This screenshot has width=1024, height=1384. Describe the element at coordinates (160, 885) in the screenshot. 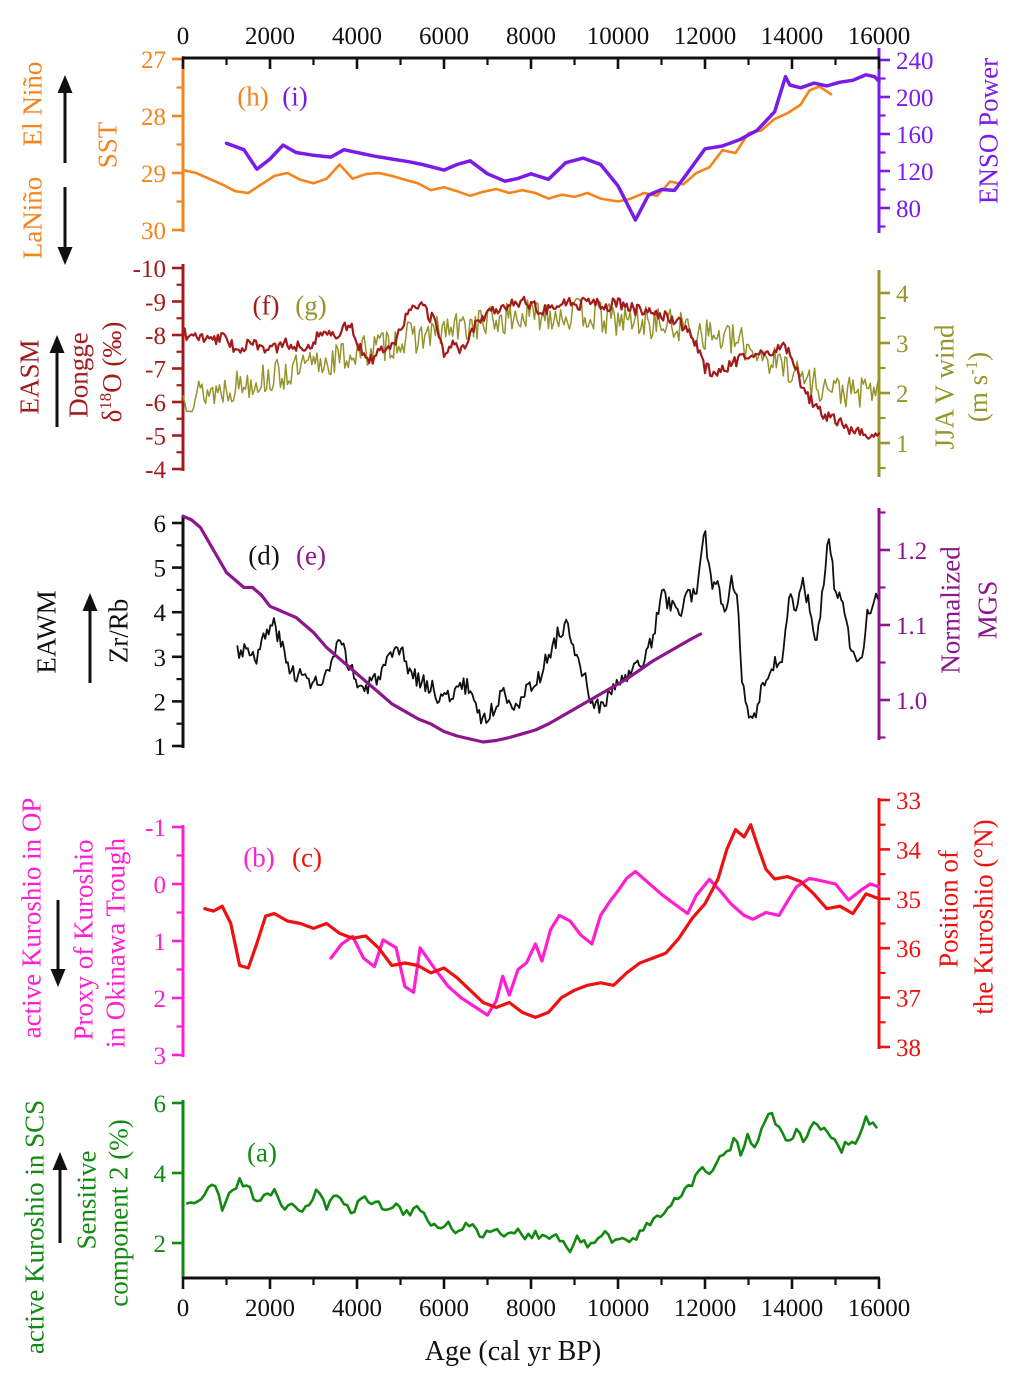

I see `tick-label-proxy: 0` at that location.